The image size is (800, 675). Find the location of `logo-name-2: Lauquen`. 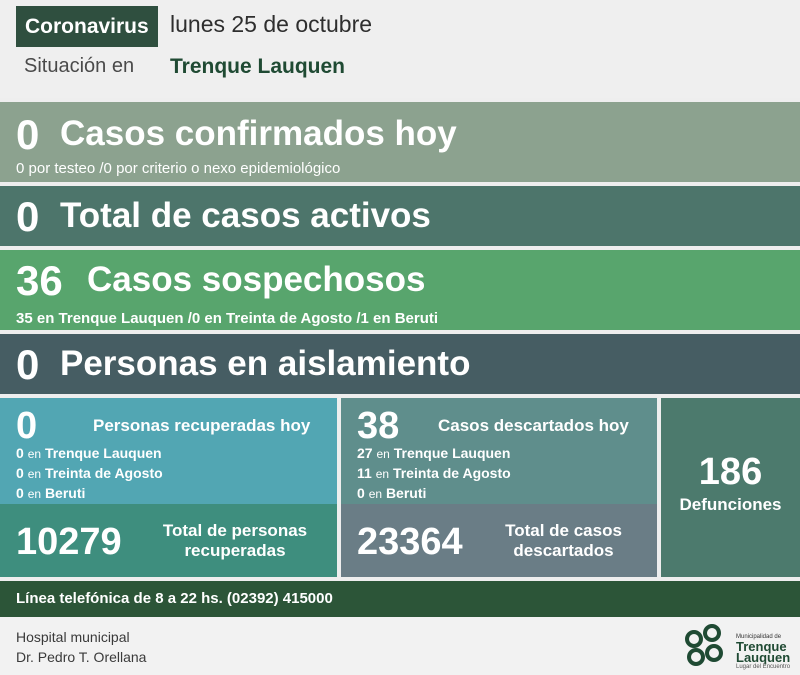

logo-name-2: Lauquen is located at coordinates (763, 657).